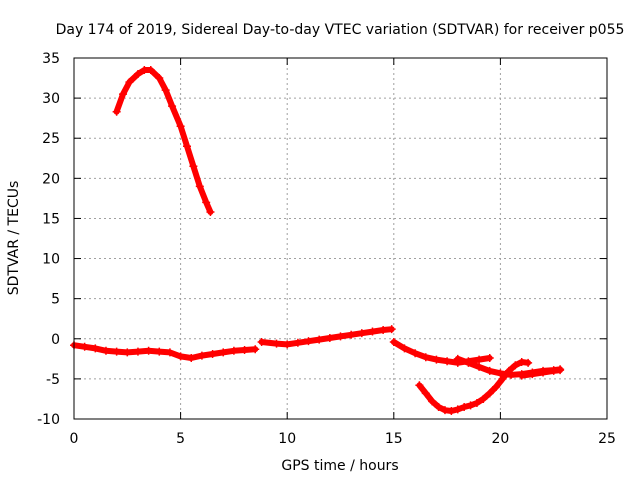 The height and width of the screenshot is (480, 640). I want to click on series-arc-dip, so click(474, 386).